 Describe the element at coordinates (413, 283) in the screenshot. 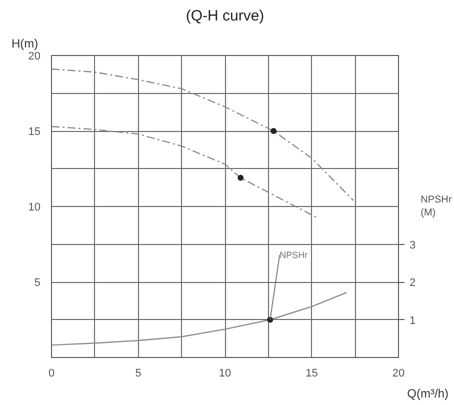

I see `y2-tick-label: 2` at that location.